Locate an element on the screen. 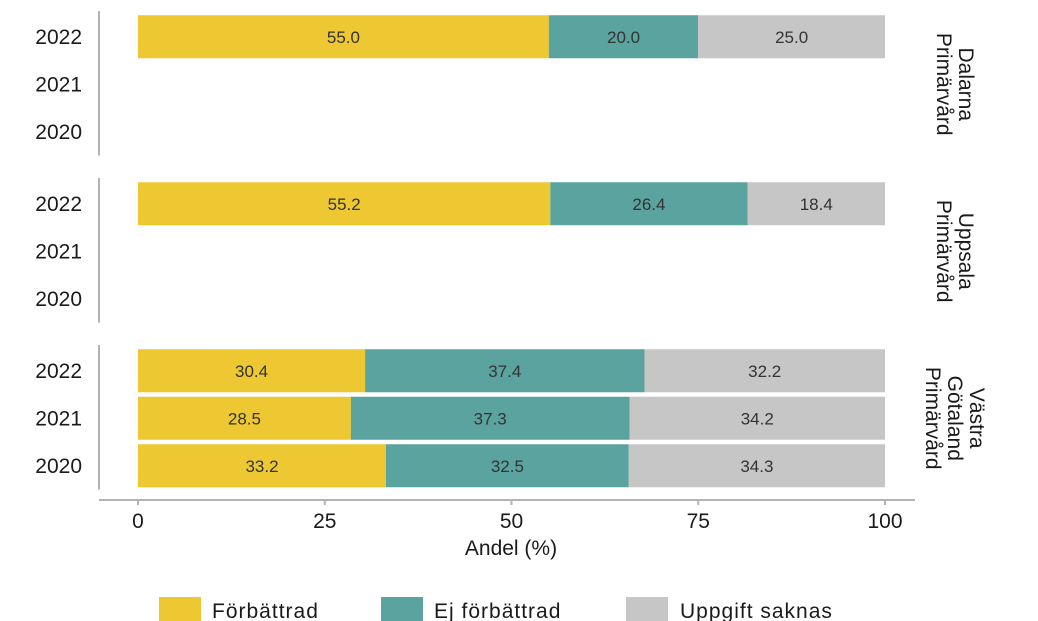 The height and width of the screenshot is (621, 1038). legend-item: Ej förbättrad is located at coordinates (471, 609).